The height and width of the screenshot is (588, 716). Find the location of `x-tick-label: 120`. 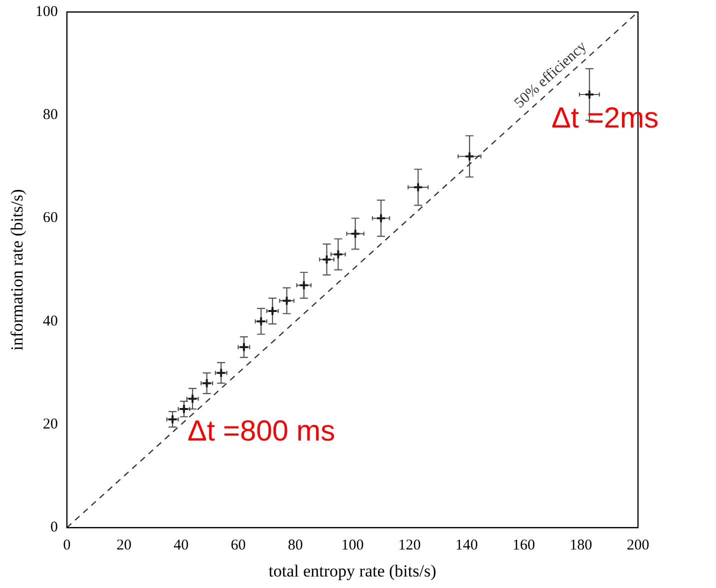

x-tick-label: 120 is located at coordinates (409, 546).